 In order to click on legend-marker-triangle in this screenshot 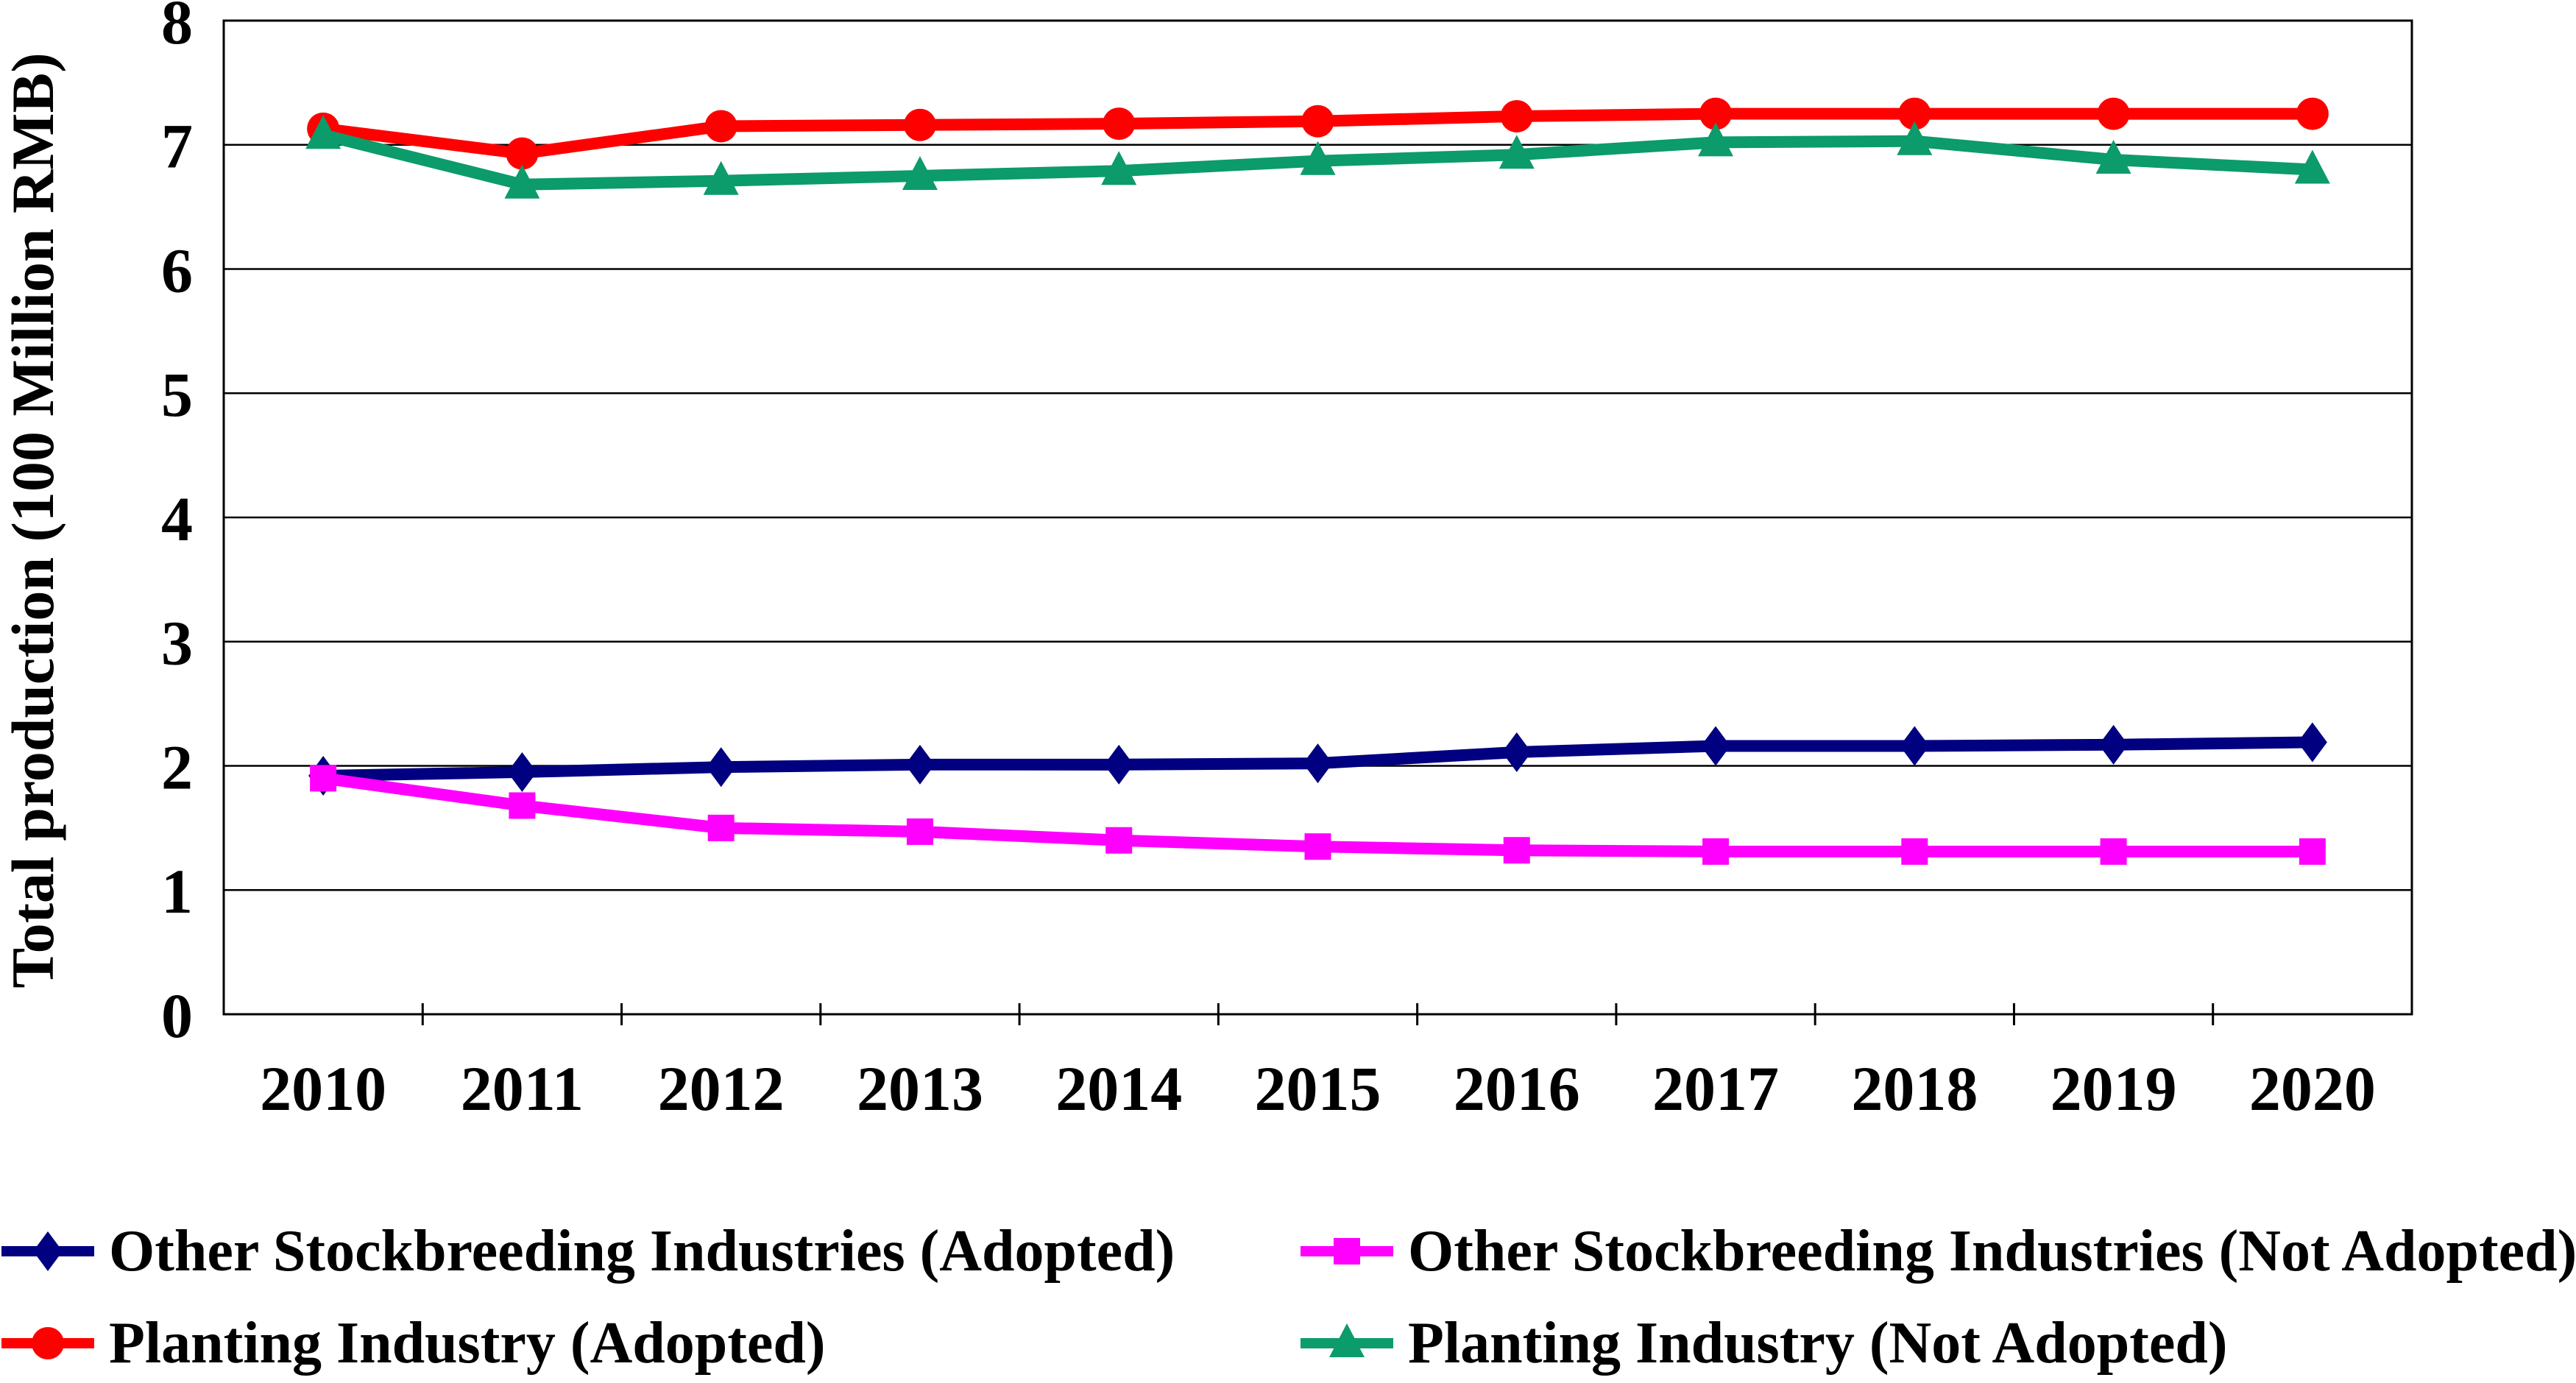, I will do `click(1347, 1340)`.